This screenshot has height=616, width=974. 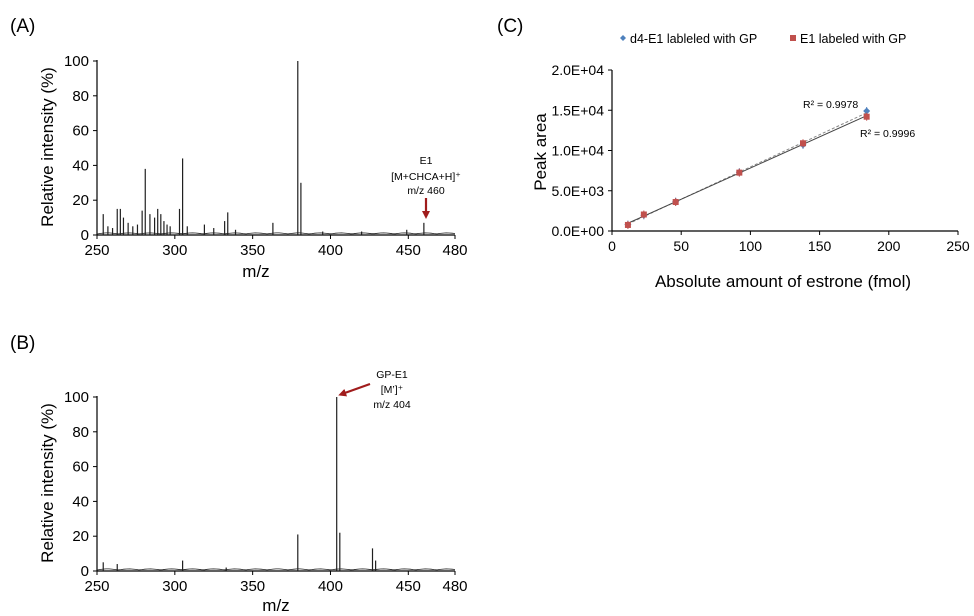 What do you see at coordinates (540, 152) in the screenshot?
I see `y-axis-label-c: Peak area` at bounding box center [540, 152].